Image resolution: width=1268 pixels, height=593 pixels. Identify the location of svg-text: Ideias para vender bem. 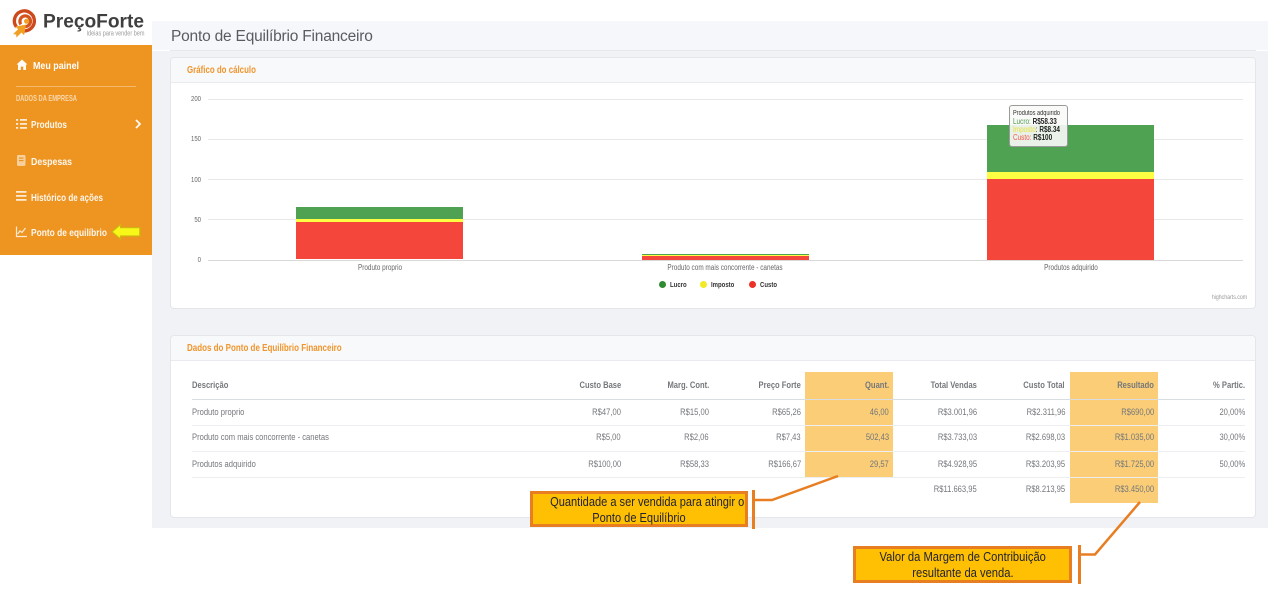
(116, 33).